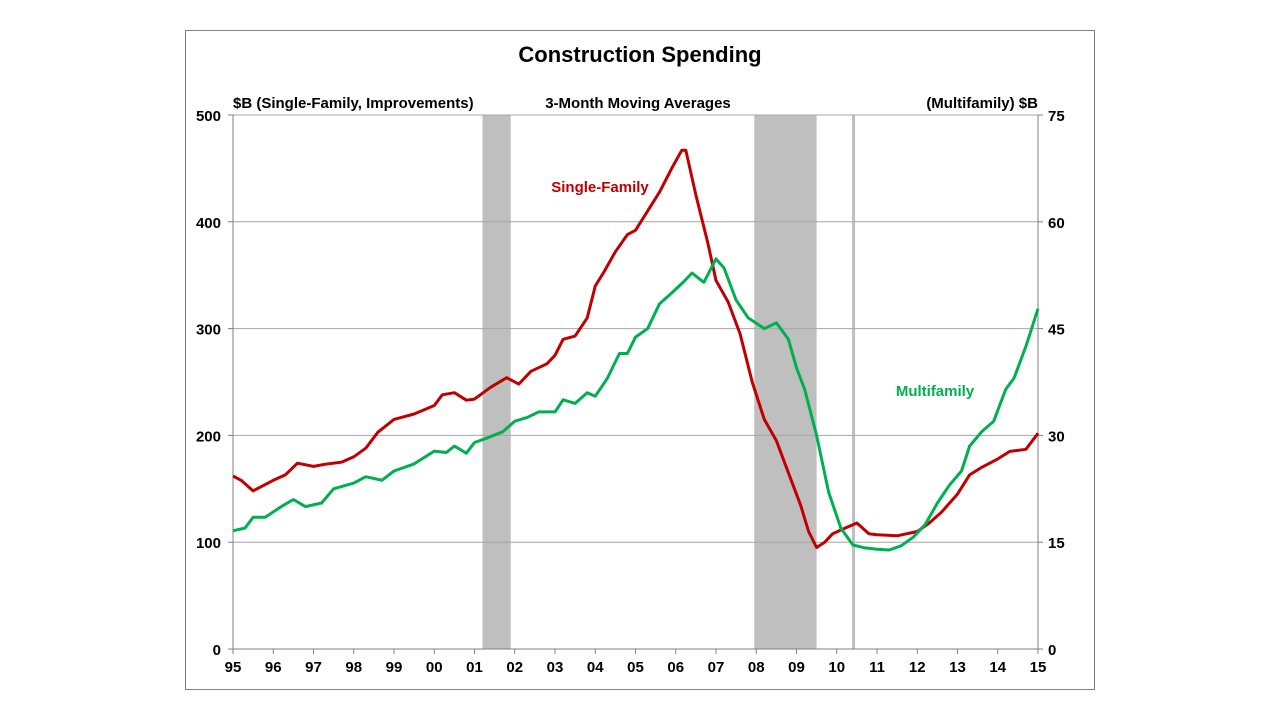  I want to click on left-tick-label: 200, so click(208, 436).